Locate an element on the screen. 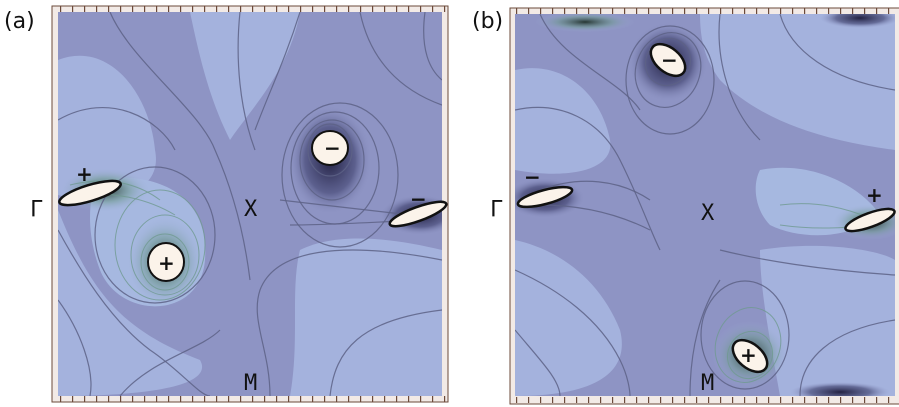 This screenshot has height=407, width=899. m-label-a: M is located at coordinates (250, 383).